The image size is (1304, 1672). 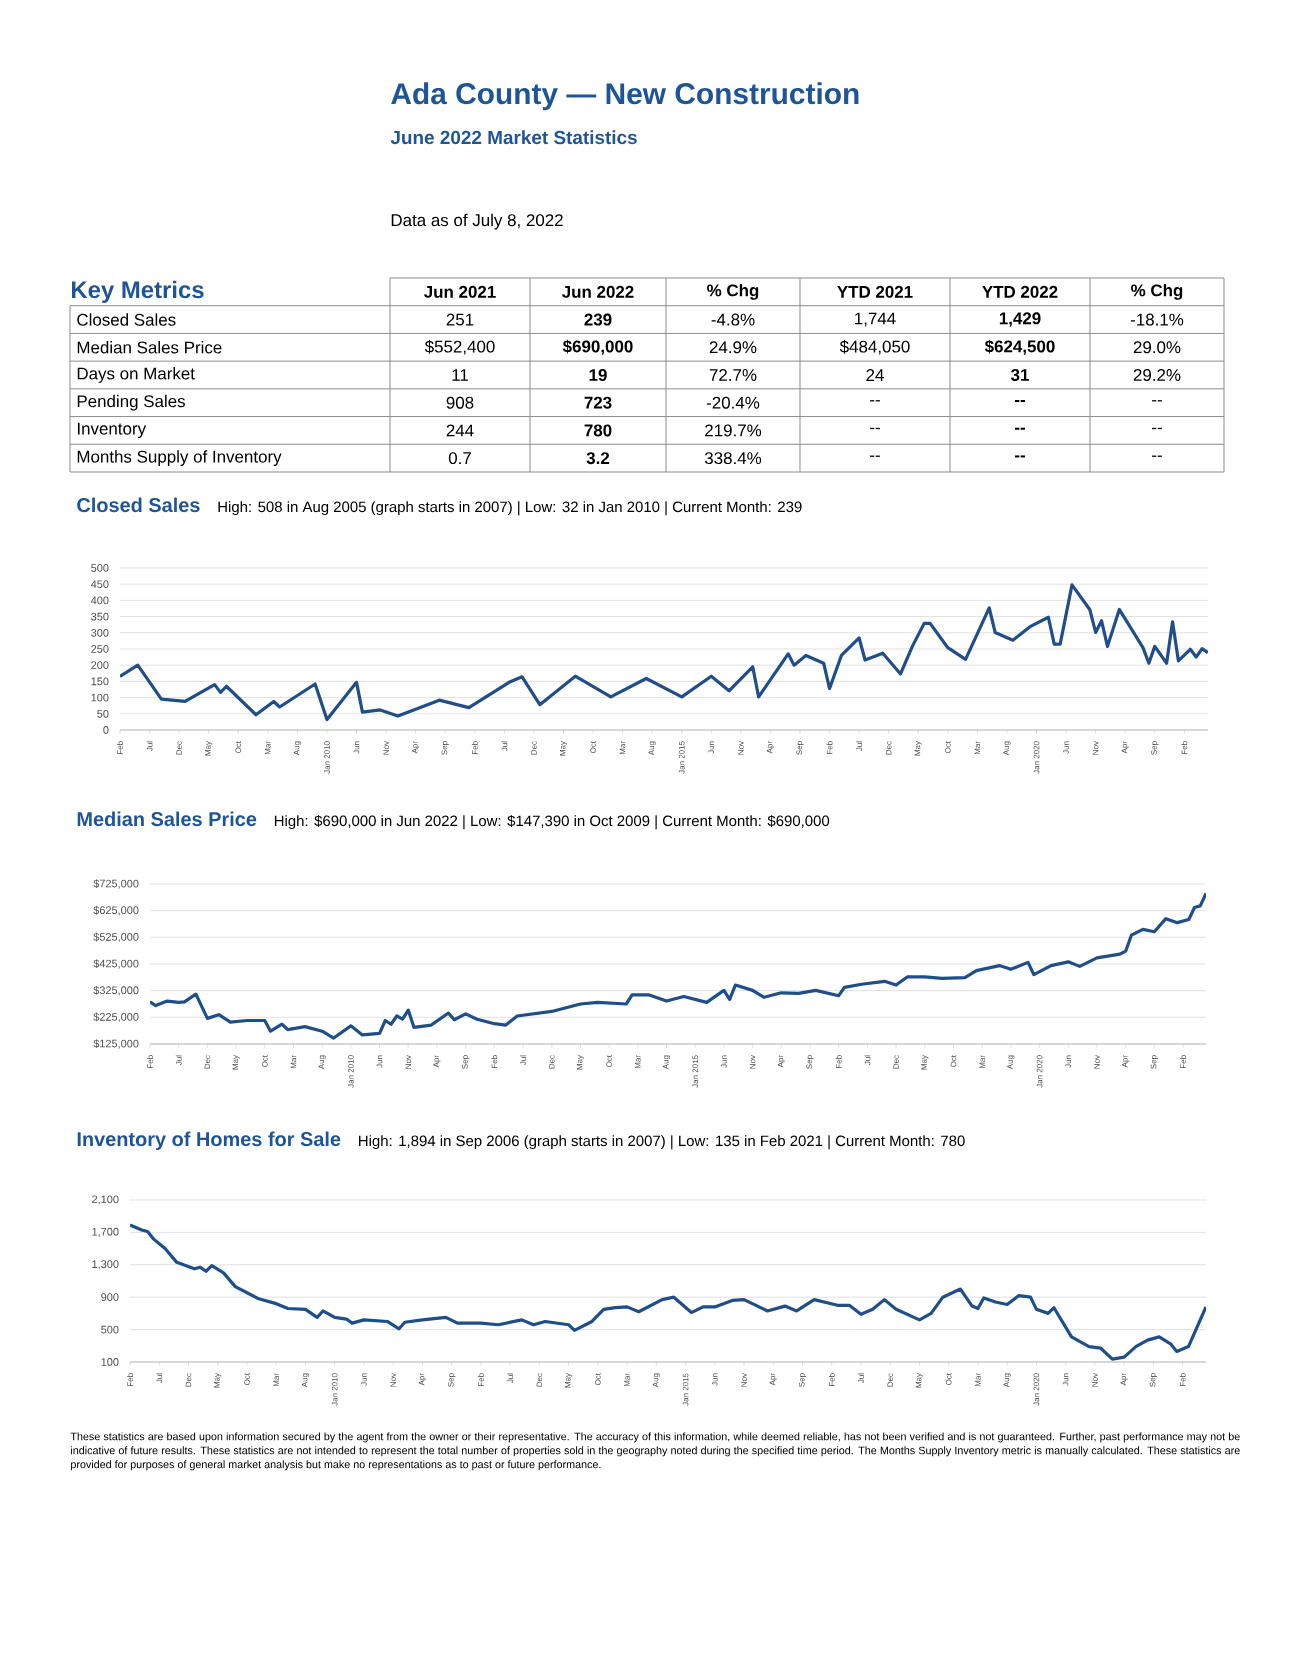 I want to click on text: Ada County — New Construction, so click(x=625, y=96).